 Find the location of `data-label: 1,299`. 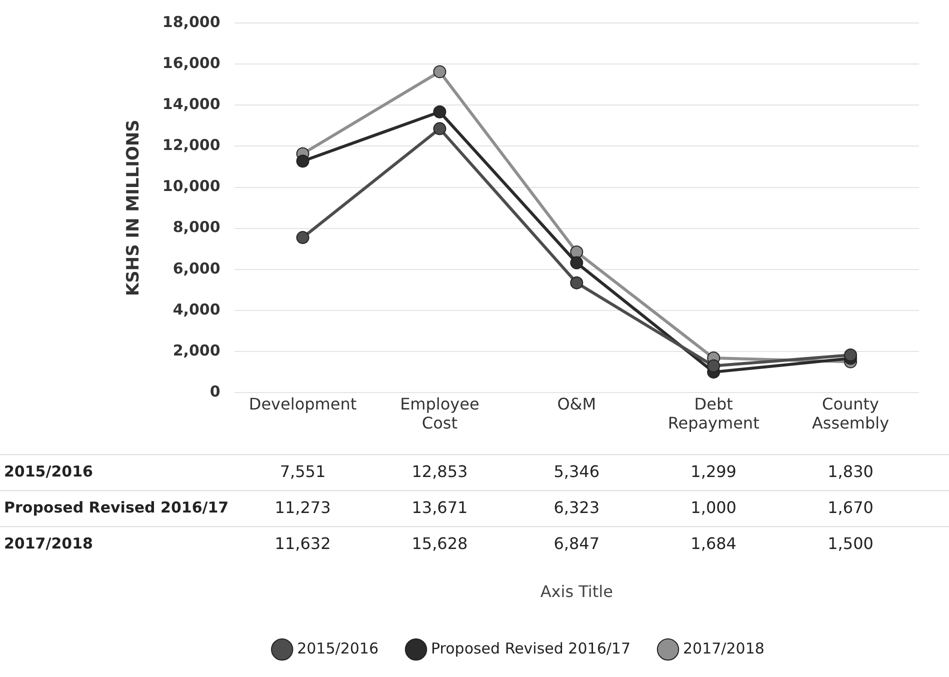

data-label: 1,299 is located at coordinates (713, 471).